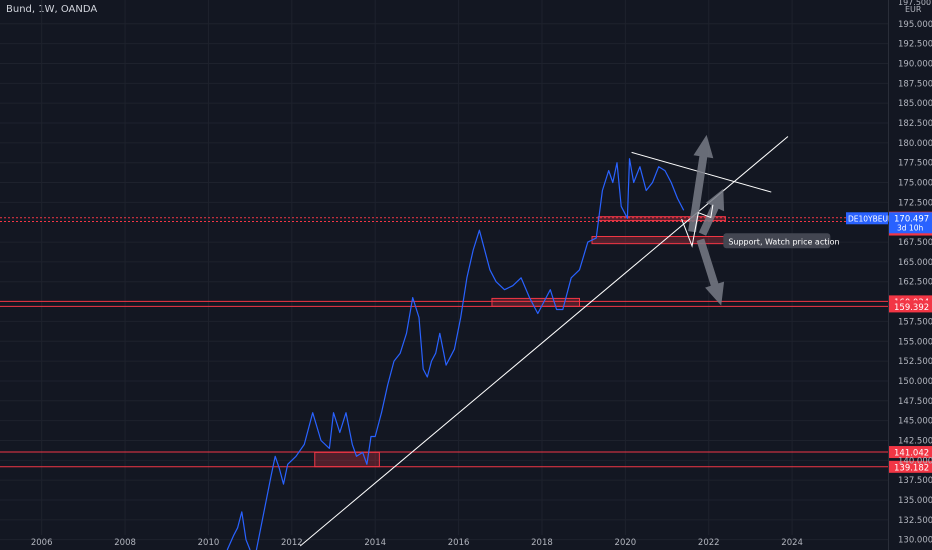 Image resolution: width=932 pixels, height=550 pixels. Describe the element at coordinates (915, 144) in the screenshot. I see `y-tick-label: 180.000` at that location.